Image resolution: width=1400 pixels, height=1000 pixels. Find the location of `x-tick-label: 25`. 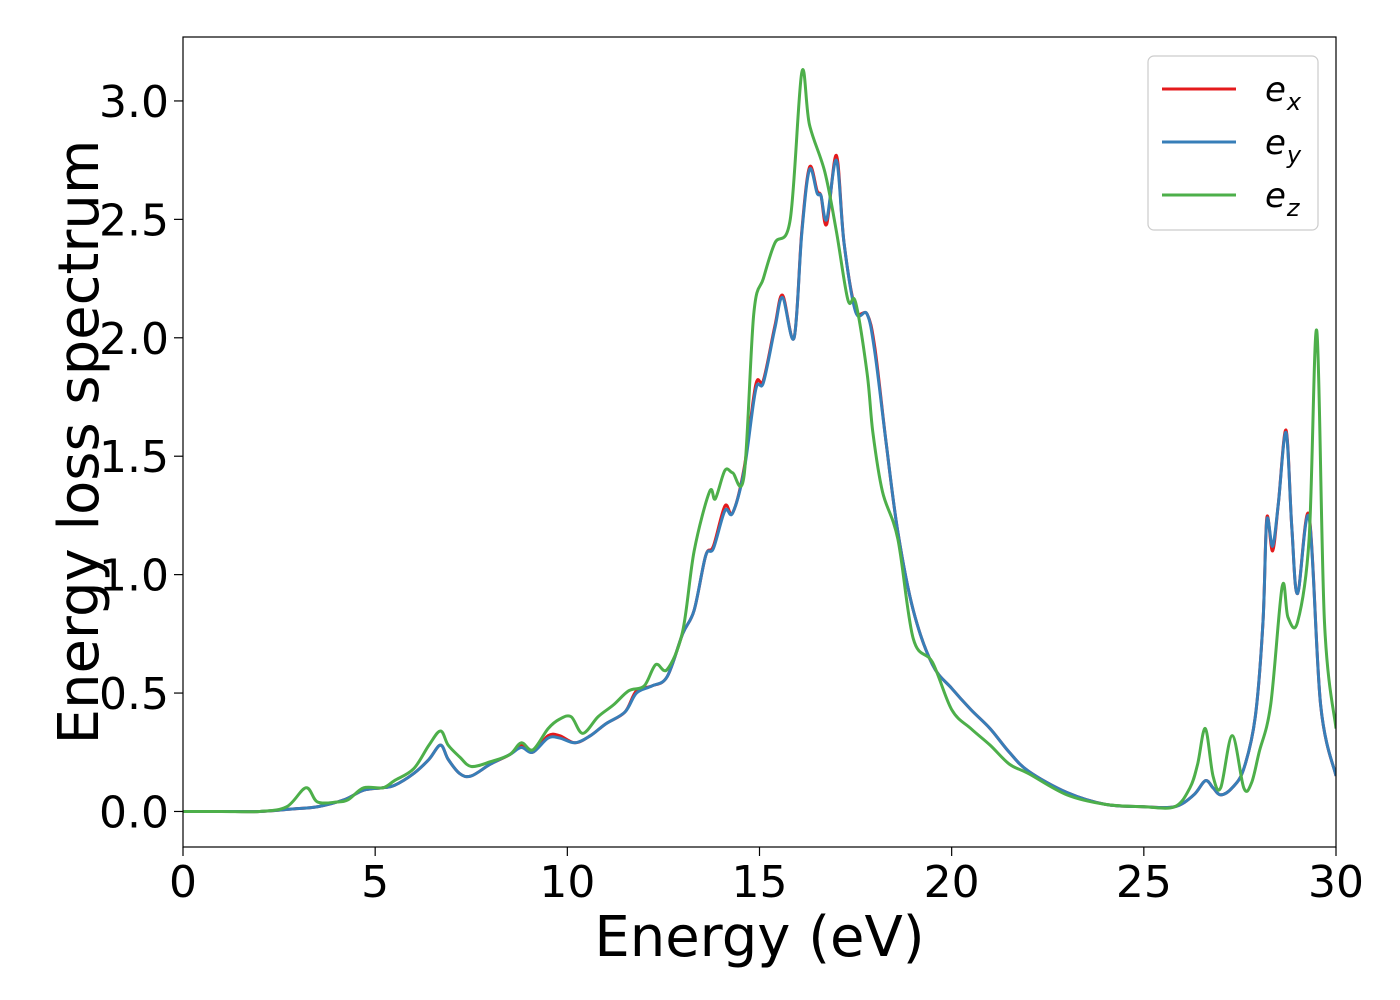

x-tick-label: 25 is located at coordinates (1144, 882).